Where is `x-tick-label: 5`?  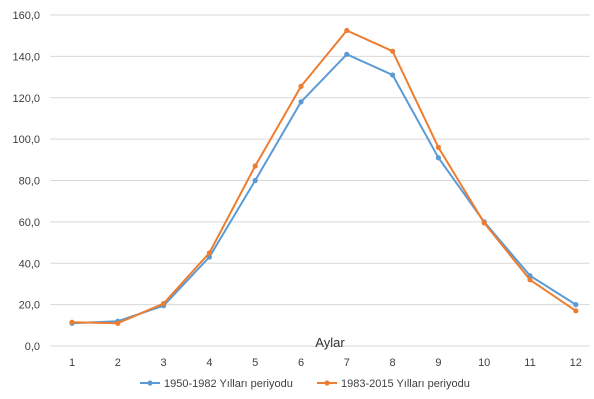
x-tick-label: 5 is located at coordinates (255, 363).